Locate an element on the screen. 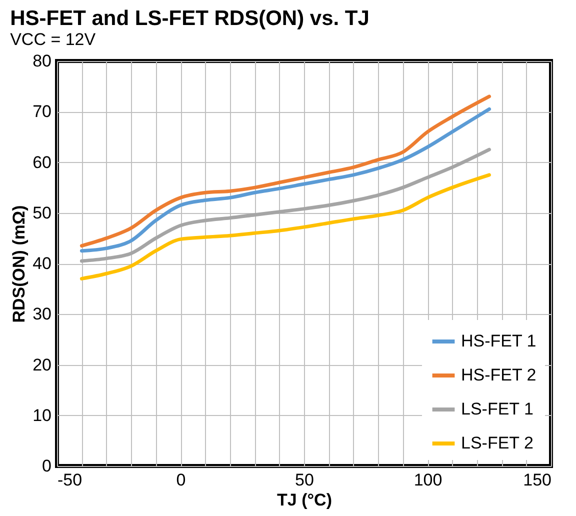 This screenshot has height=516, width=576. chart-subtitle: VCC = 12V is located at coordinates (53, 39).